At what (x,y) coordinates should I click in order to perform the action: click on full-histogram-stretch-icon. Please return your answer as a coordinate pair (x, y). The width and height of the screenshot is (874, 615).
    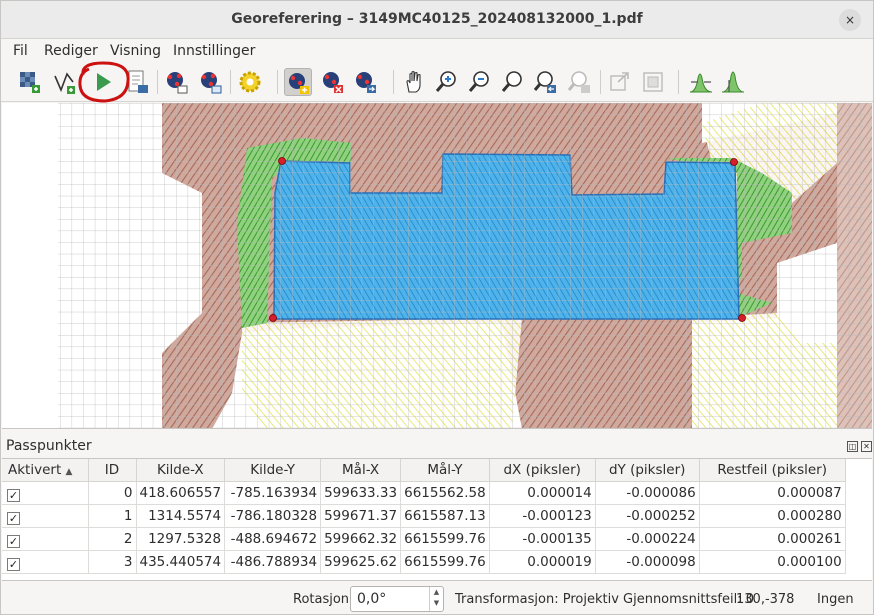
    Looking at the image, I should click on (701, 82).